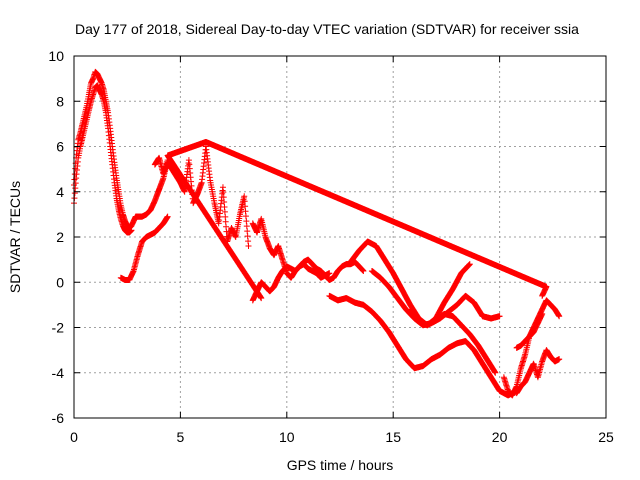  What do you see at coordinates (74, 437) in the screenshot?
I see `x-tick-label: 0` at bounding box center [74, 437].